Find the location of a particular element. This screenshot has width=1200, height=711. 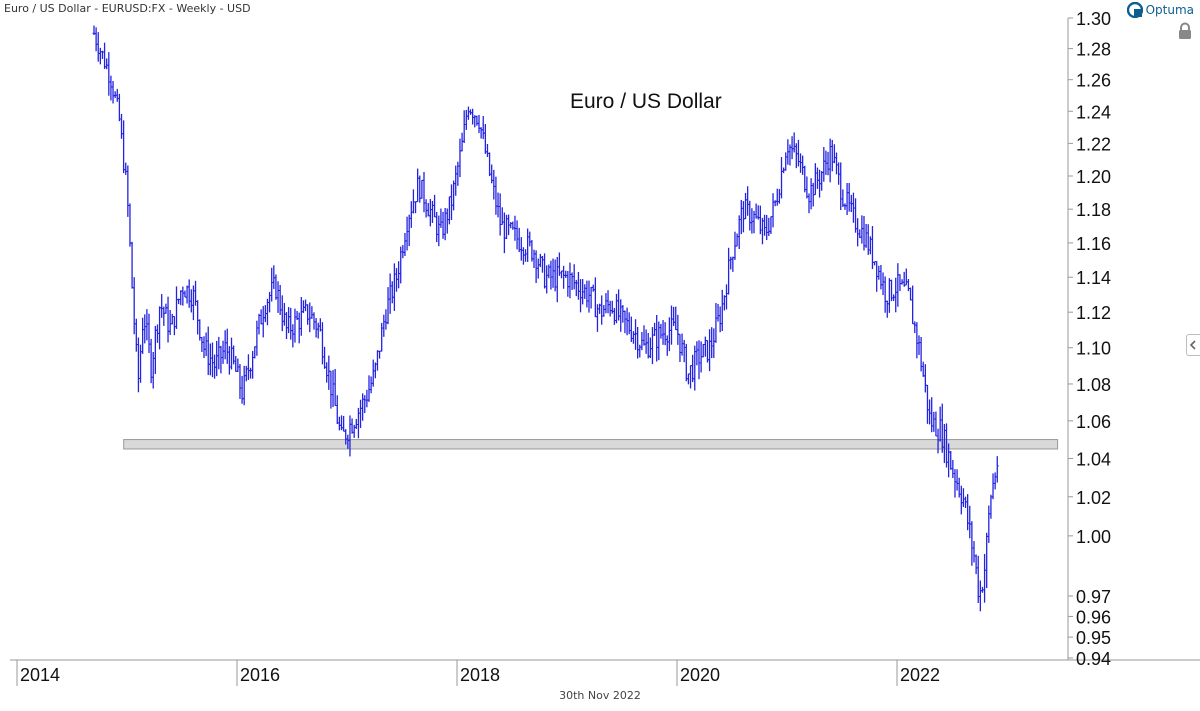

y-tick-label: 1.30 is located at coordinates (1093, 19).